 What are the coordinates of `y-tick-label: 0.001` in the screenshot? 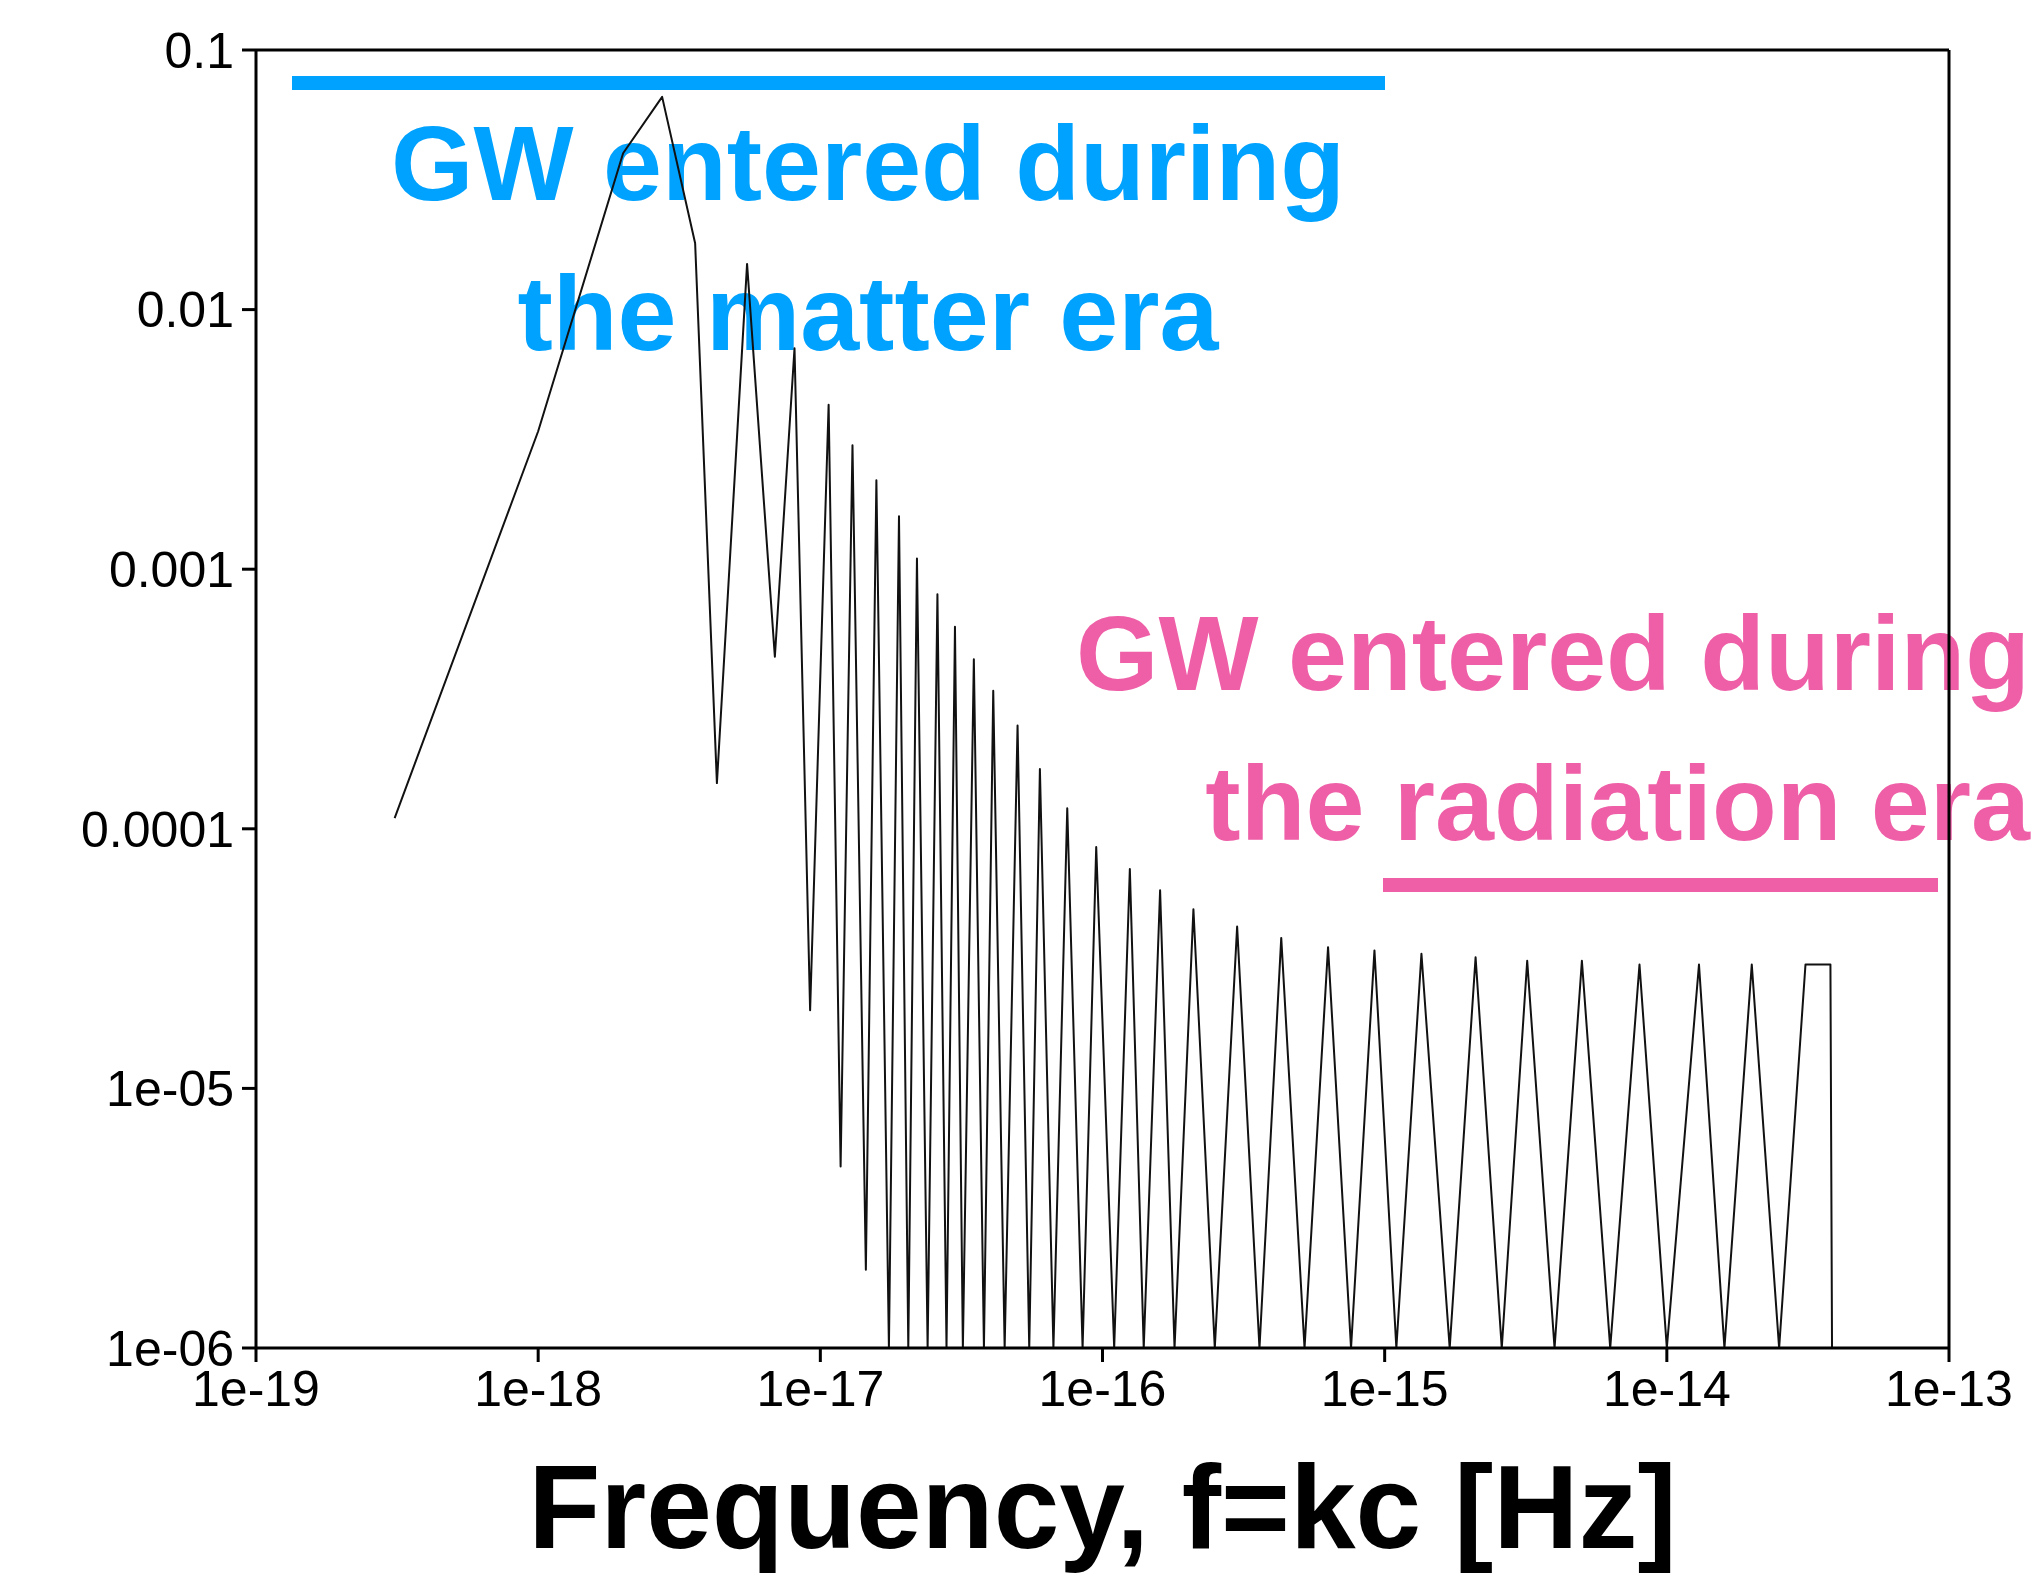 It's located at (171, 569).